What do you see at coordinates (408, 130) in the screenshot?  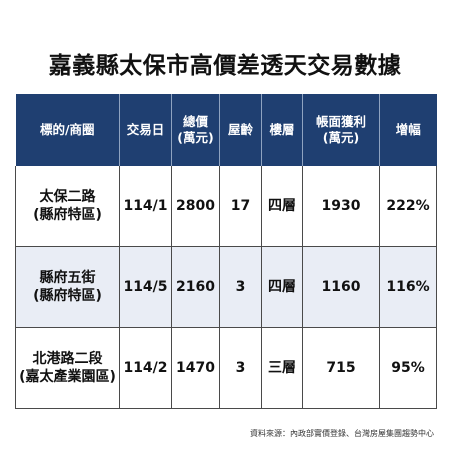 I see `header-cell-increase: 增幅` at bounding box center [408, 130].